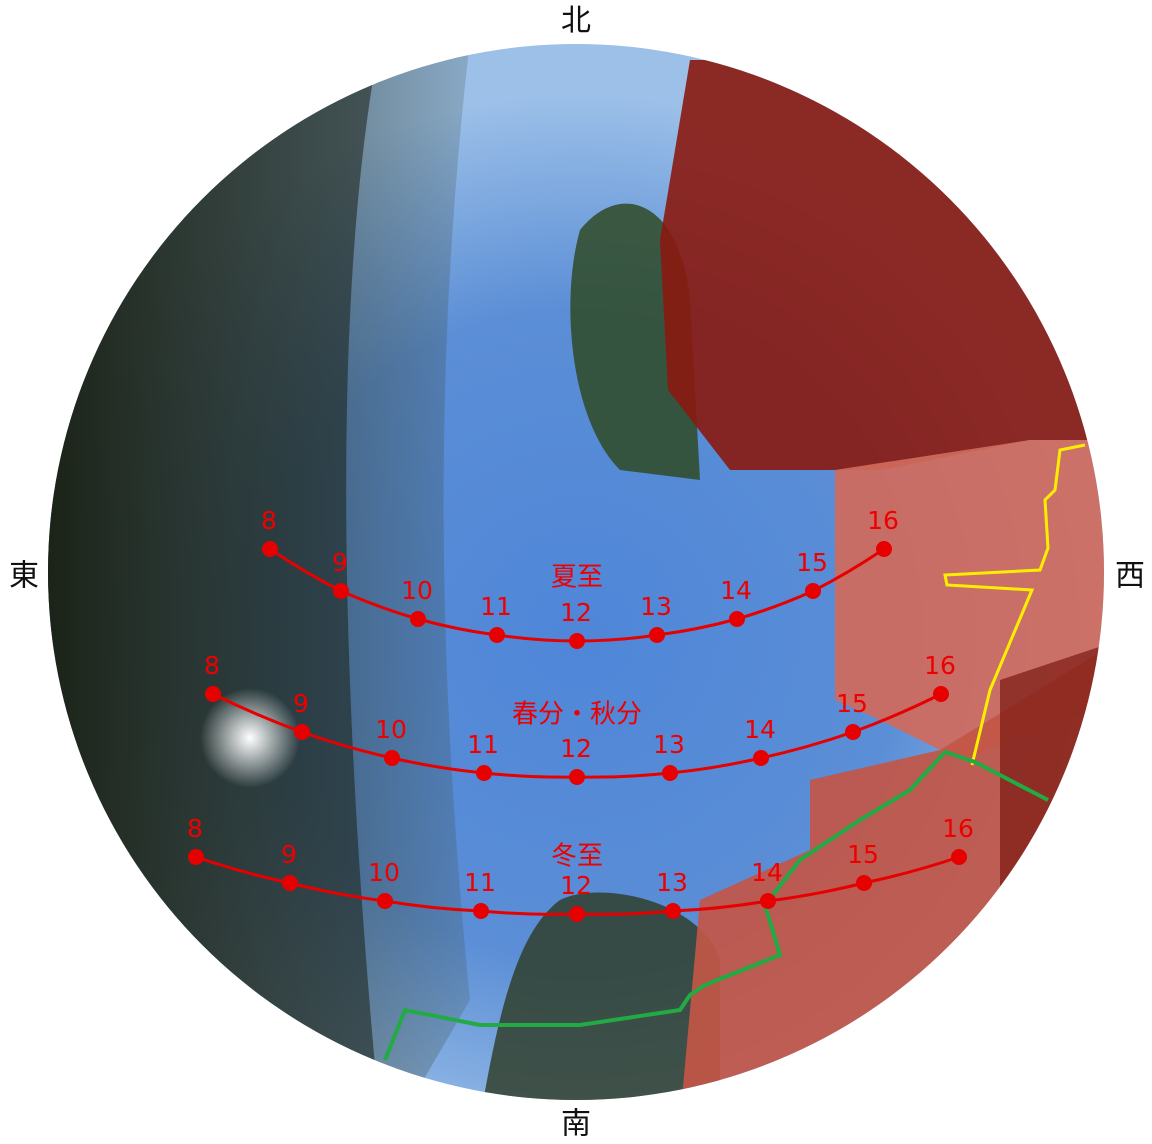 This screenshot has width=1152, height=1144. What do you see at coordinates (1130, 576) in the screenshot?
I see `compass-west: 西` at bounding box center [1130, 576].